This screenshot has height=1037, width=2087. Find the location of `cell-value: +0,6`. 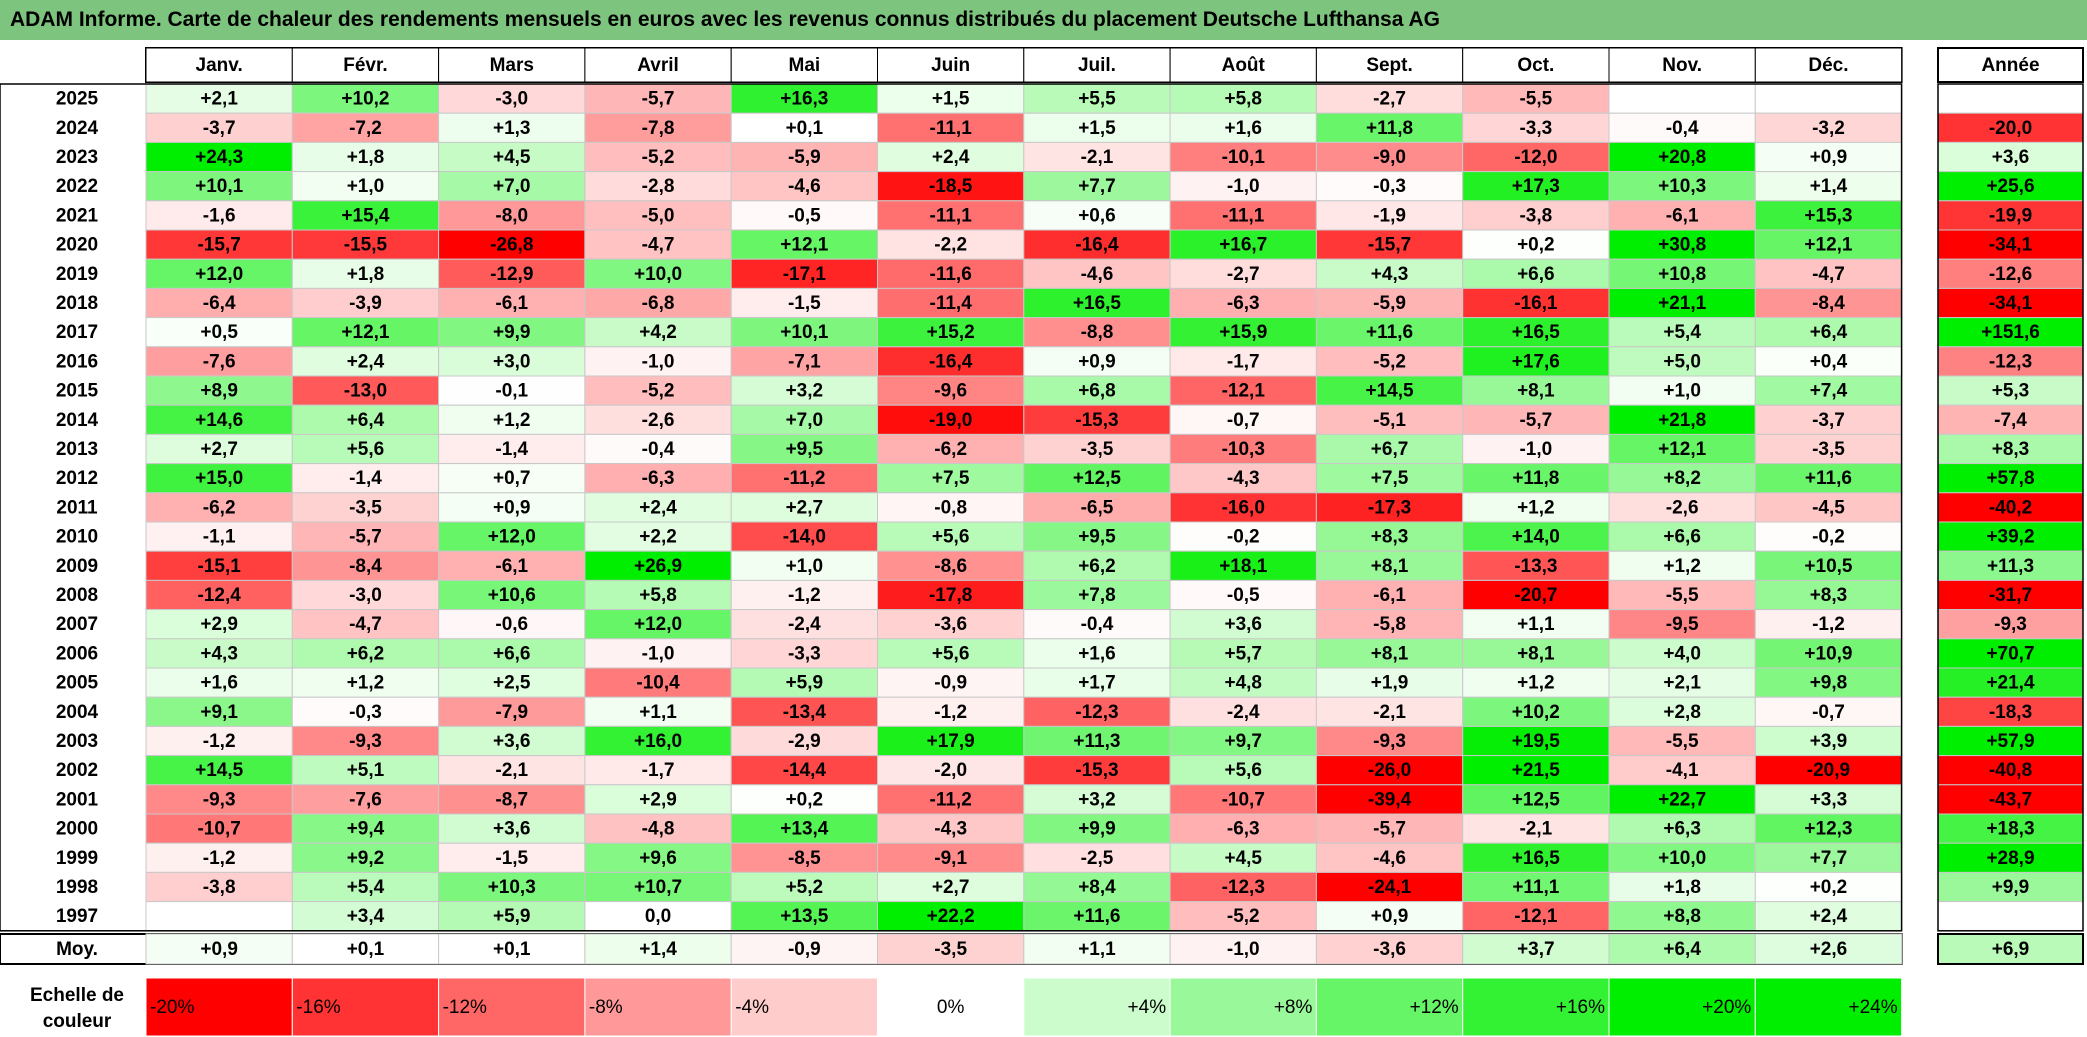

cell-value: +0,6 is located at coordinates (1097, 215).